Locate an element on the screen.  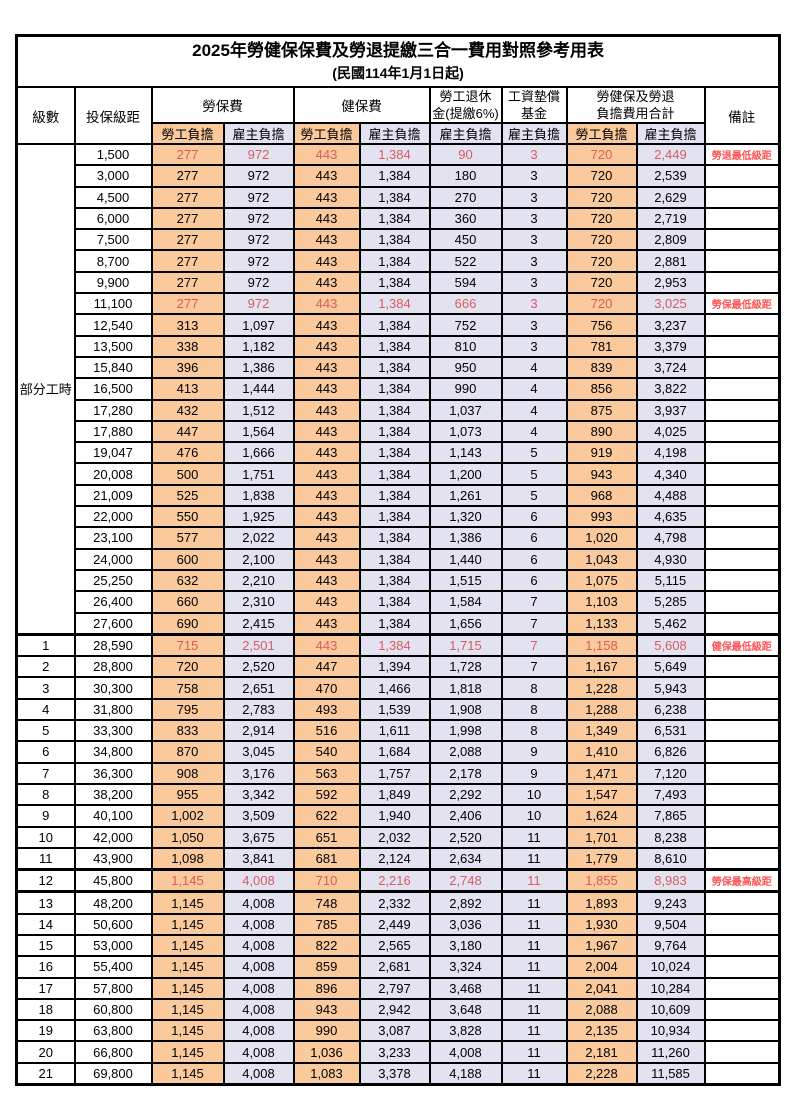
labor-employer-cell: 2,783 is located at coordinates (258, 709).